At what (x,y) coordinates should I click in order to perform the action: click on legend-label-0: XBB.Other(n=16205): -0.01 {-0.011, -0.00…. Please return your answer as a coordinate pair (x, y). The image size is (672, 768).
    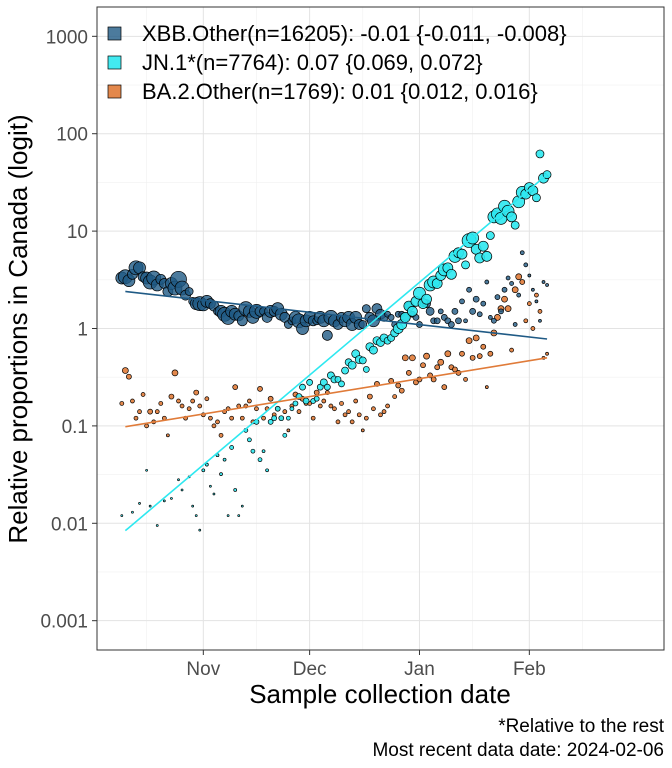
    Looking at the image, I should click on (354, 33).